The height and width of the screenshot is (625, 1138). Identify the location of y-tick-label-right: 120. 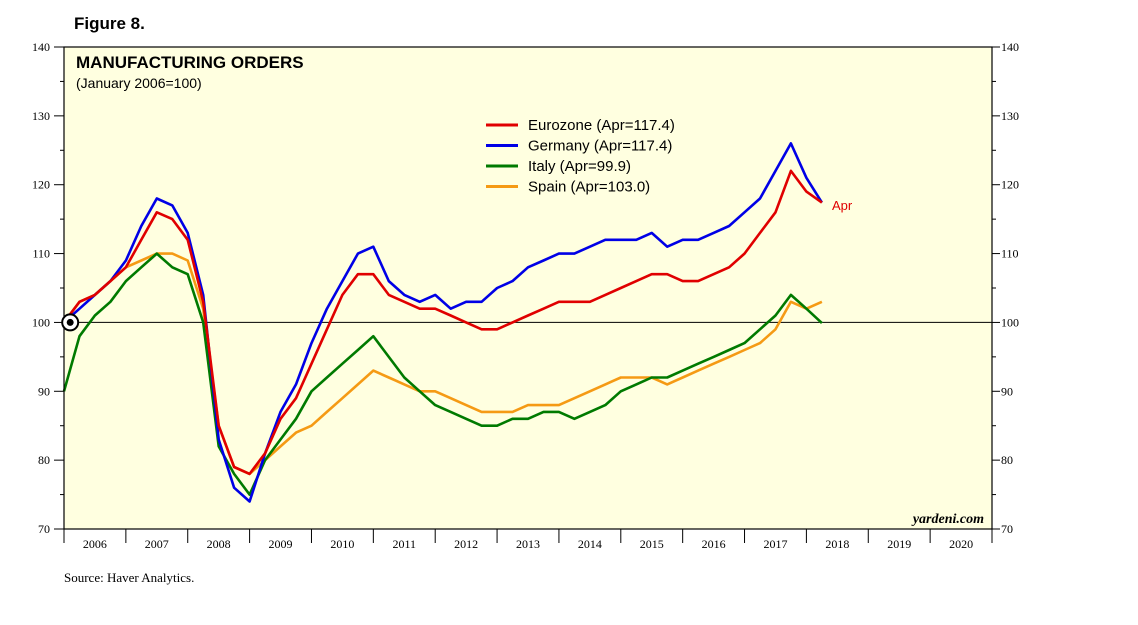
(1010, 185).